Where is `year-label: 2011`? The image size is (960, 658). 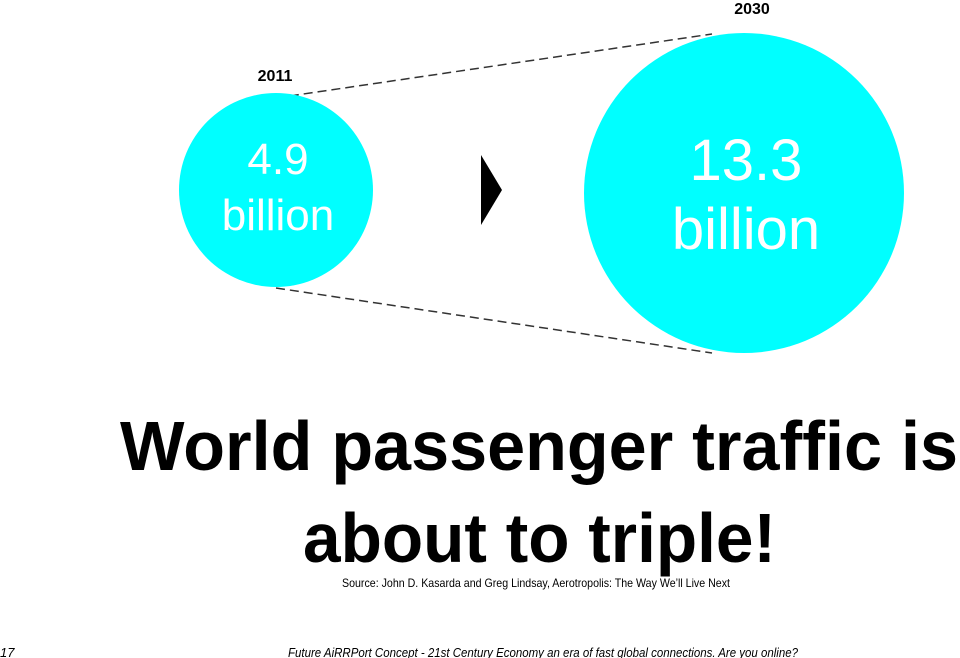
year-label: 2011 is located at coordinates (275, 76).